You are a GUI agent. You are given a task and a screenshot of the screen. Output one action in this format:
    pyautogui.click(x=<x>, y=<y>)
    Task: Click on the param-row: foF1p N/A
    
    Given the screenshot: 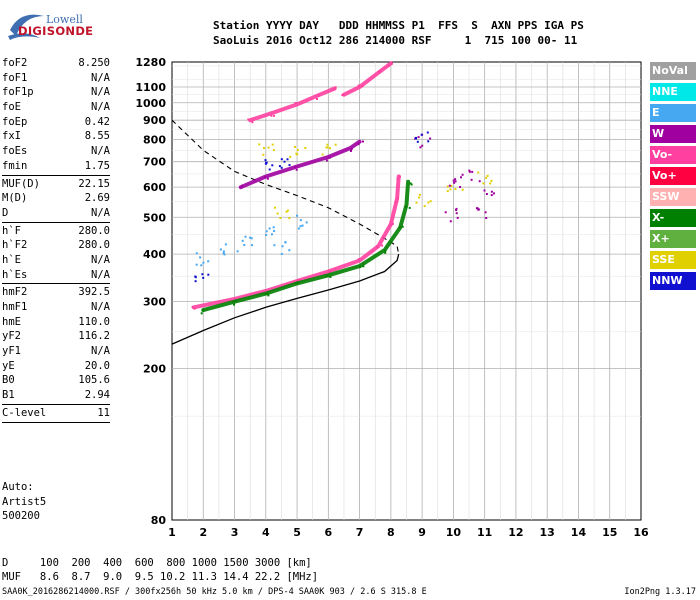 What is the action you would take?
    pyautogui.click(x=56, y=92)
    